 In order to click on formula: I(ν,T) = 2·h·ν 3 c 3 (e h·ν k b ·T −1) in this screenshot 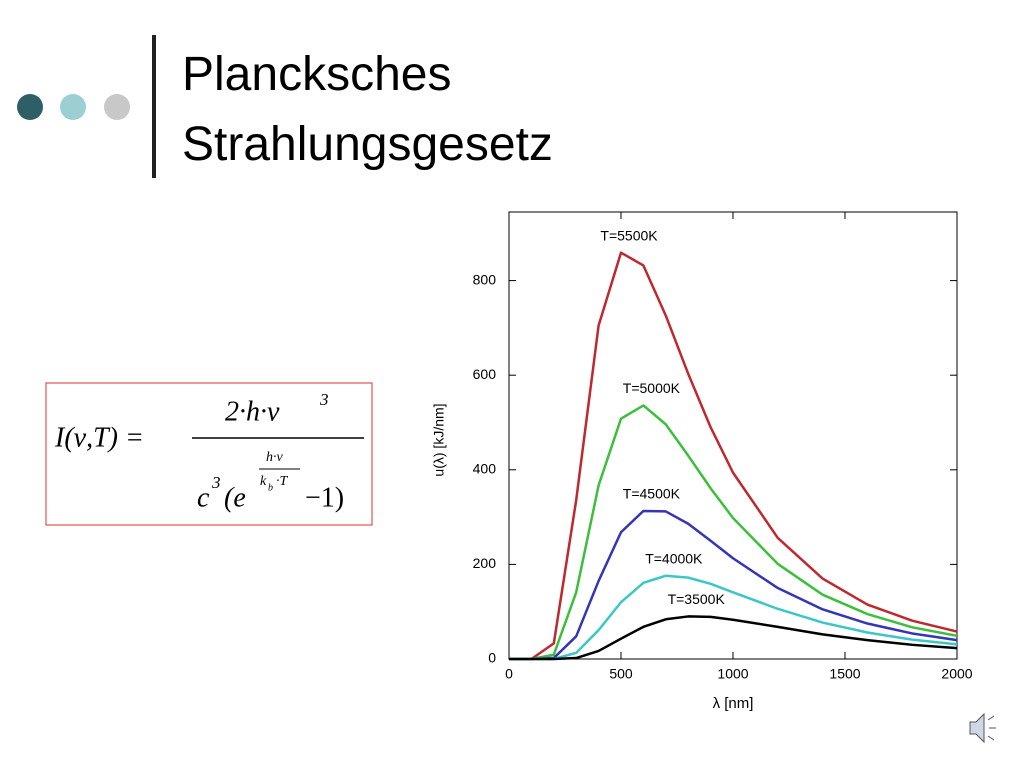, I will do `click(209, 451)`.